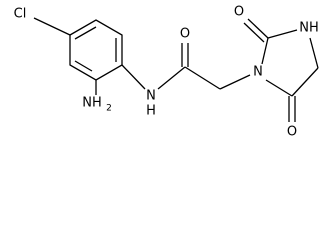 This screenshot has width=323, height=240. What do you see at coordinates (96, 50) in the screenshot?
I see `benzene-ring` at bounding box center [96, 50].